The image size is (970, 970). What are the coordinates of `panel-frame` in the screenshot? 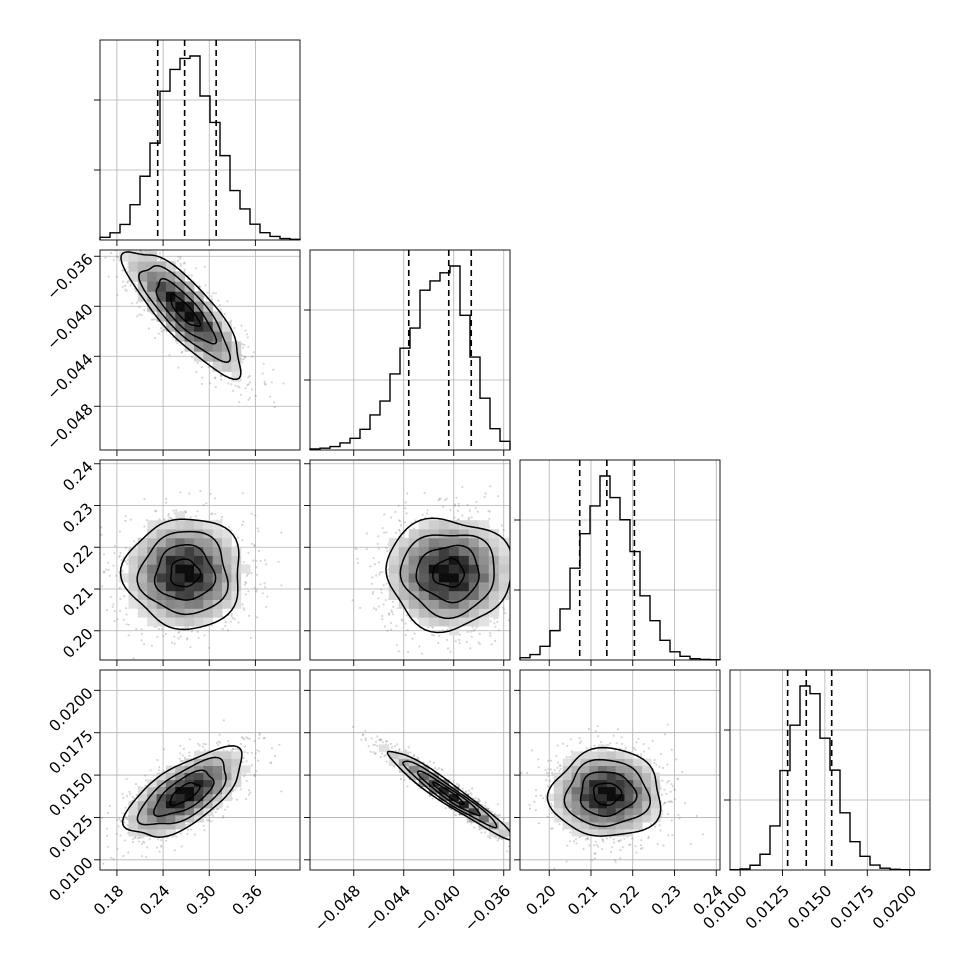 It's located at (200, 770).